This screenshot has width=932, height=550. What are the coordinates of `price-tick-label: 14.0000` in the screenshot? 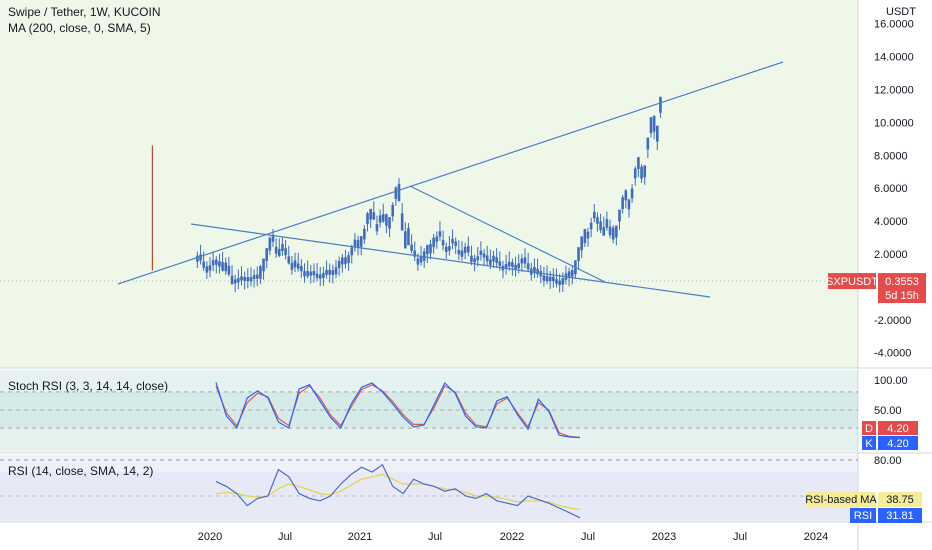 It's located at (894, 58).